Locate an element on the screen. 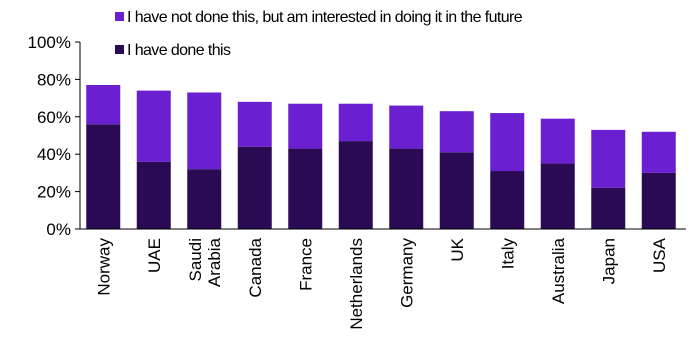  x-tick-label: Italy is located at coordinates (507, 254).